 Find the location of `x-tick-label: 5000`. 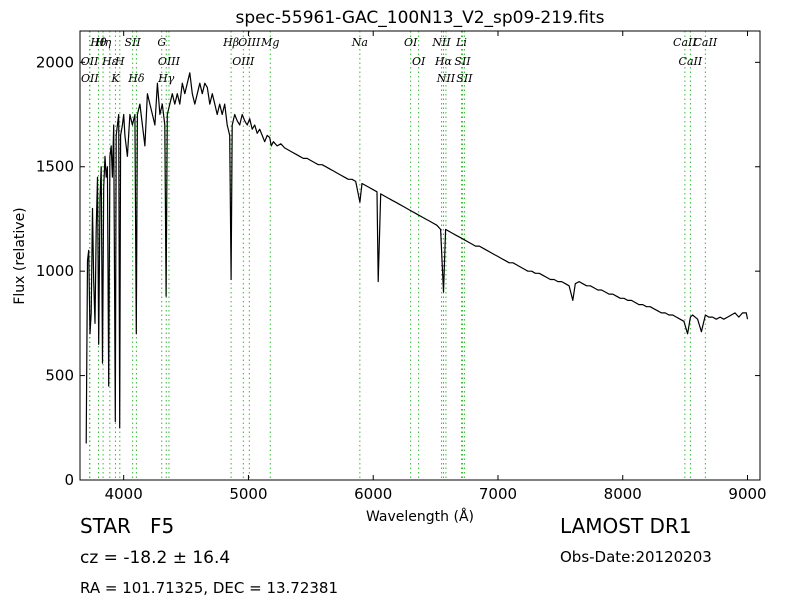

x-tick-label: 5000 is located at coordinates (248, 494).